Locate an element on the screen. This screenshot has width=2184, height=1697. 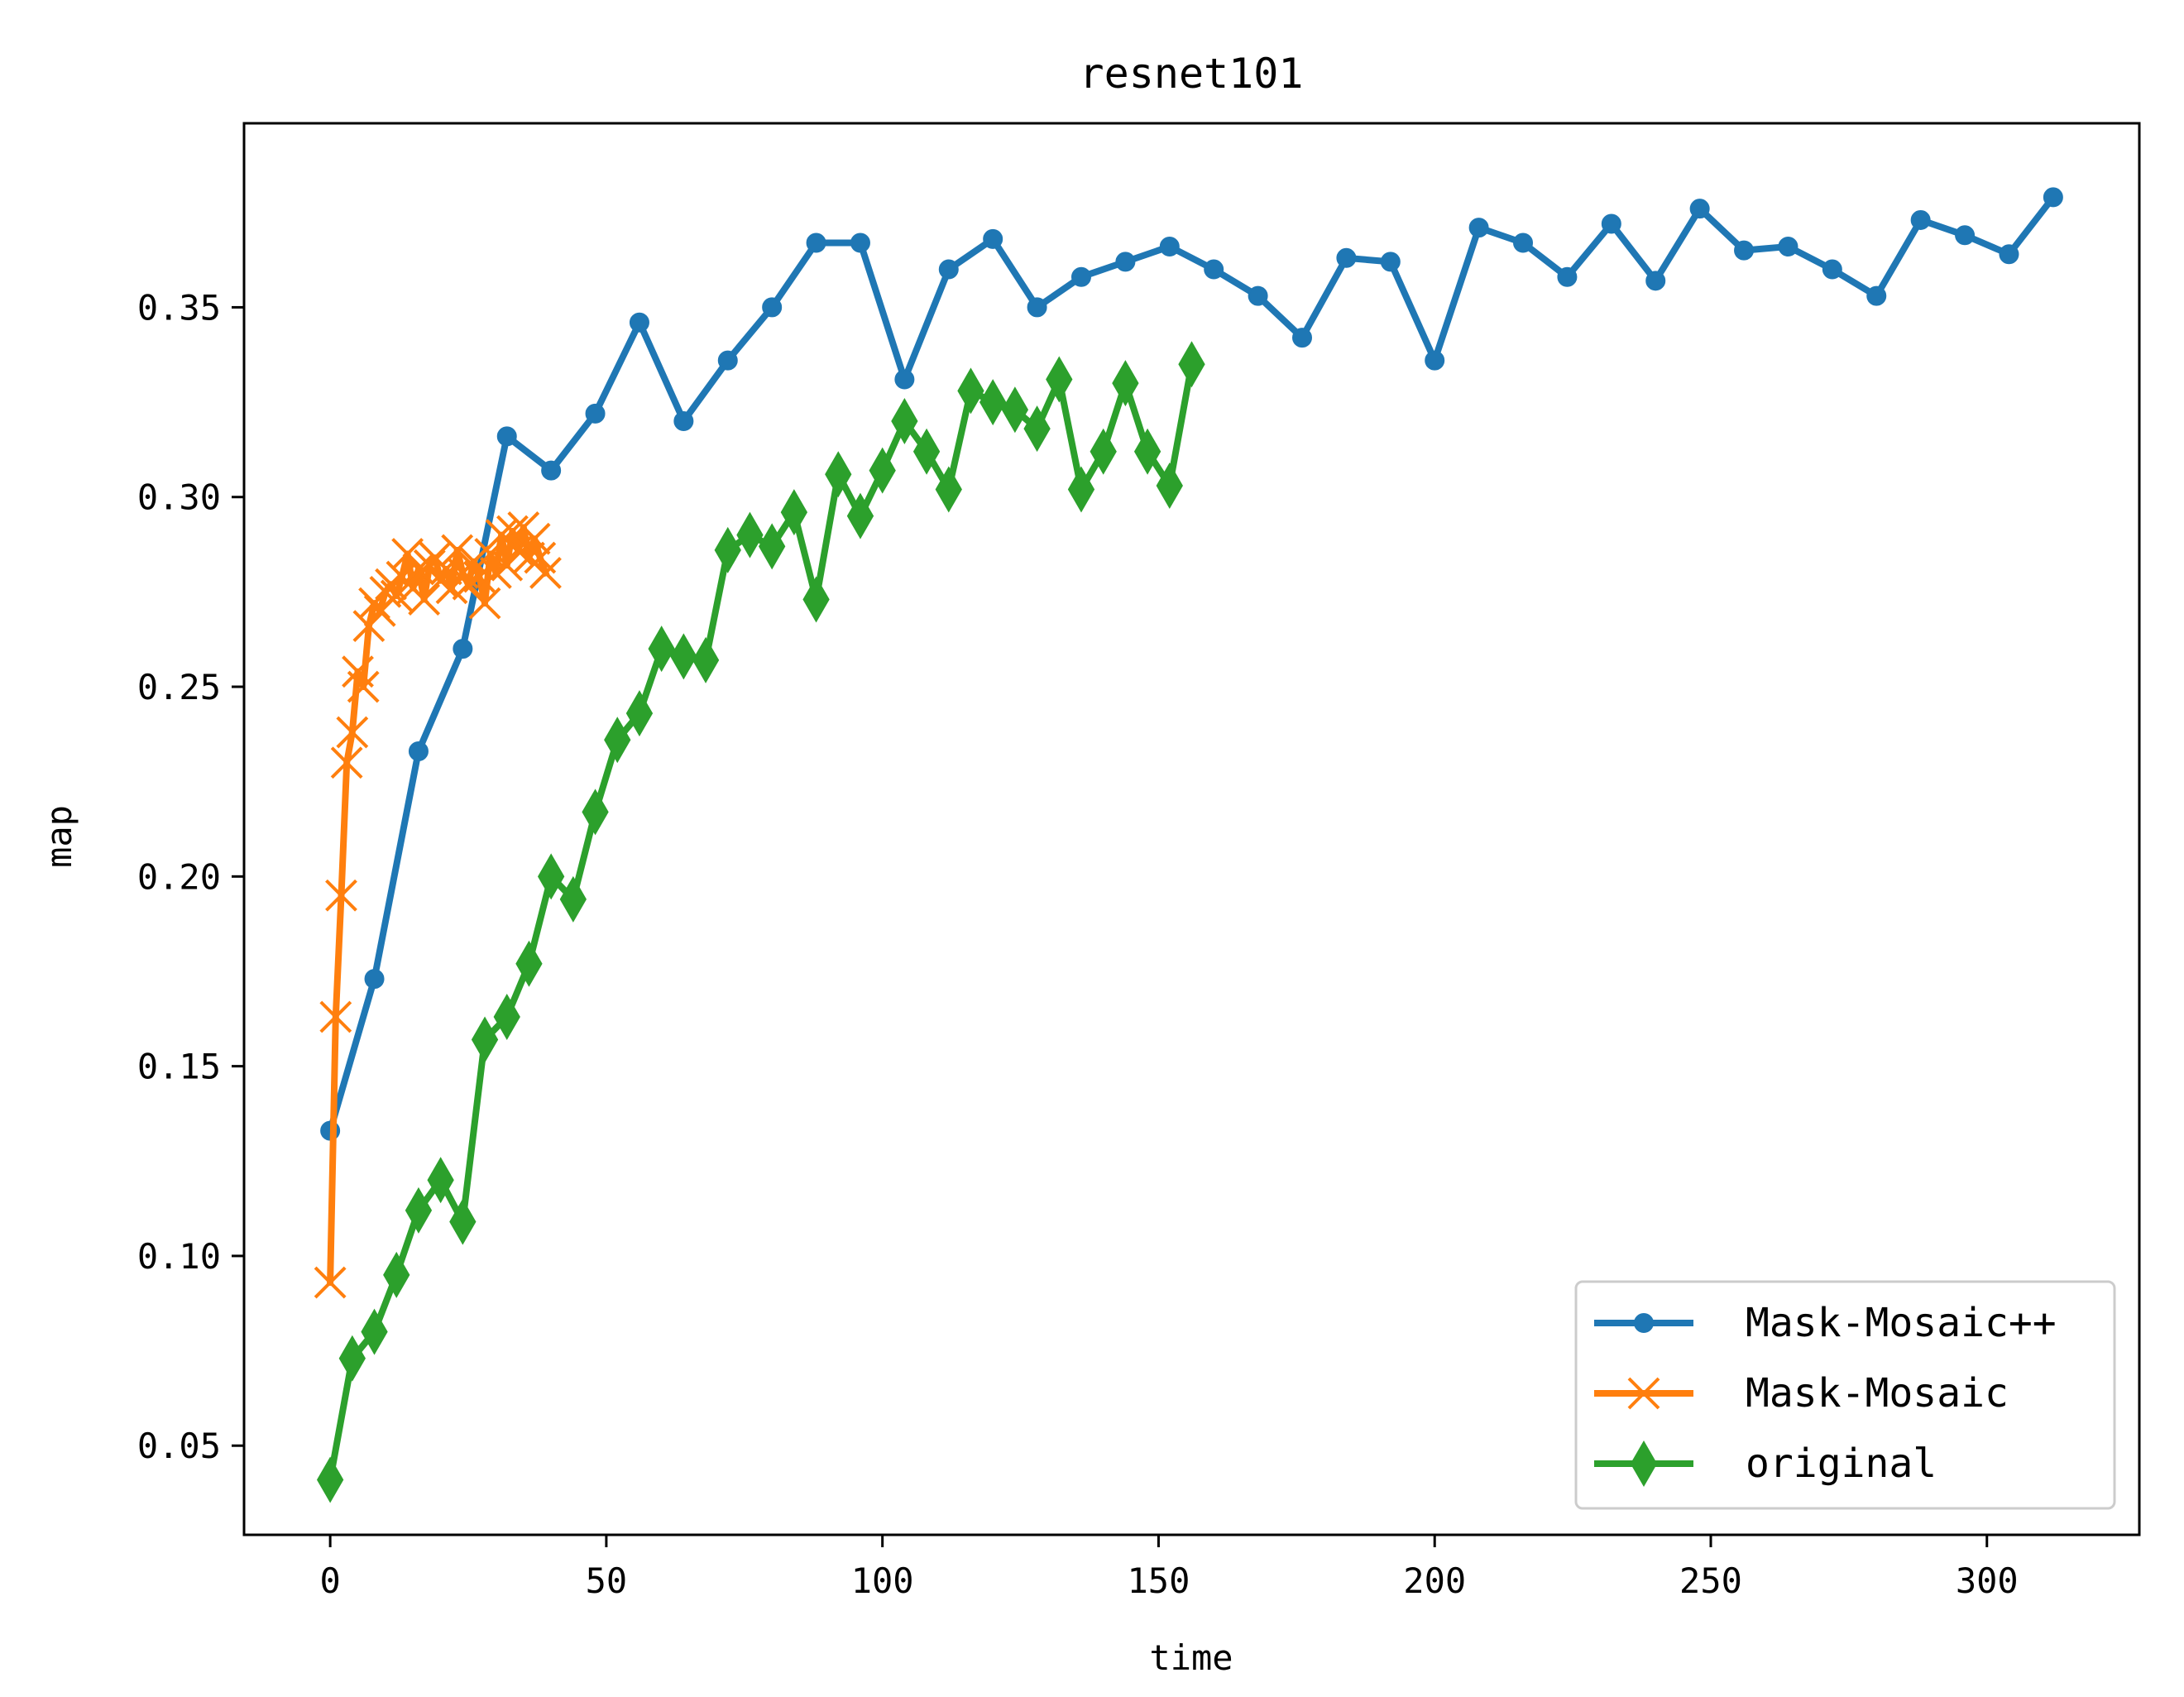
x-tick-label: 50 is located at coordinates (607, 1580).